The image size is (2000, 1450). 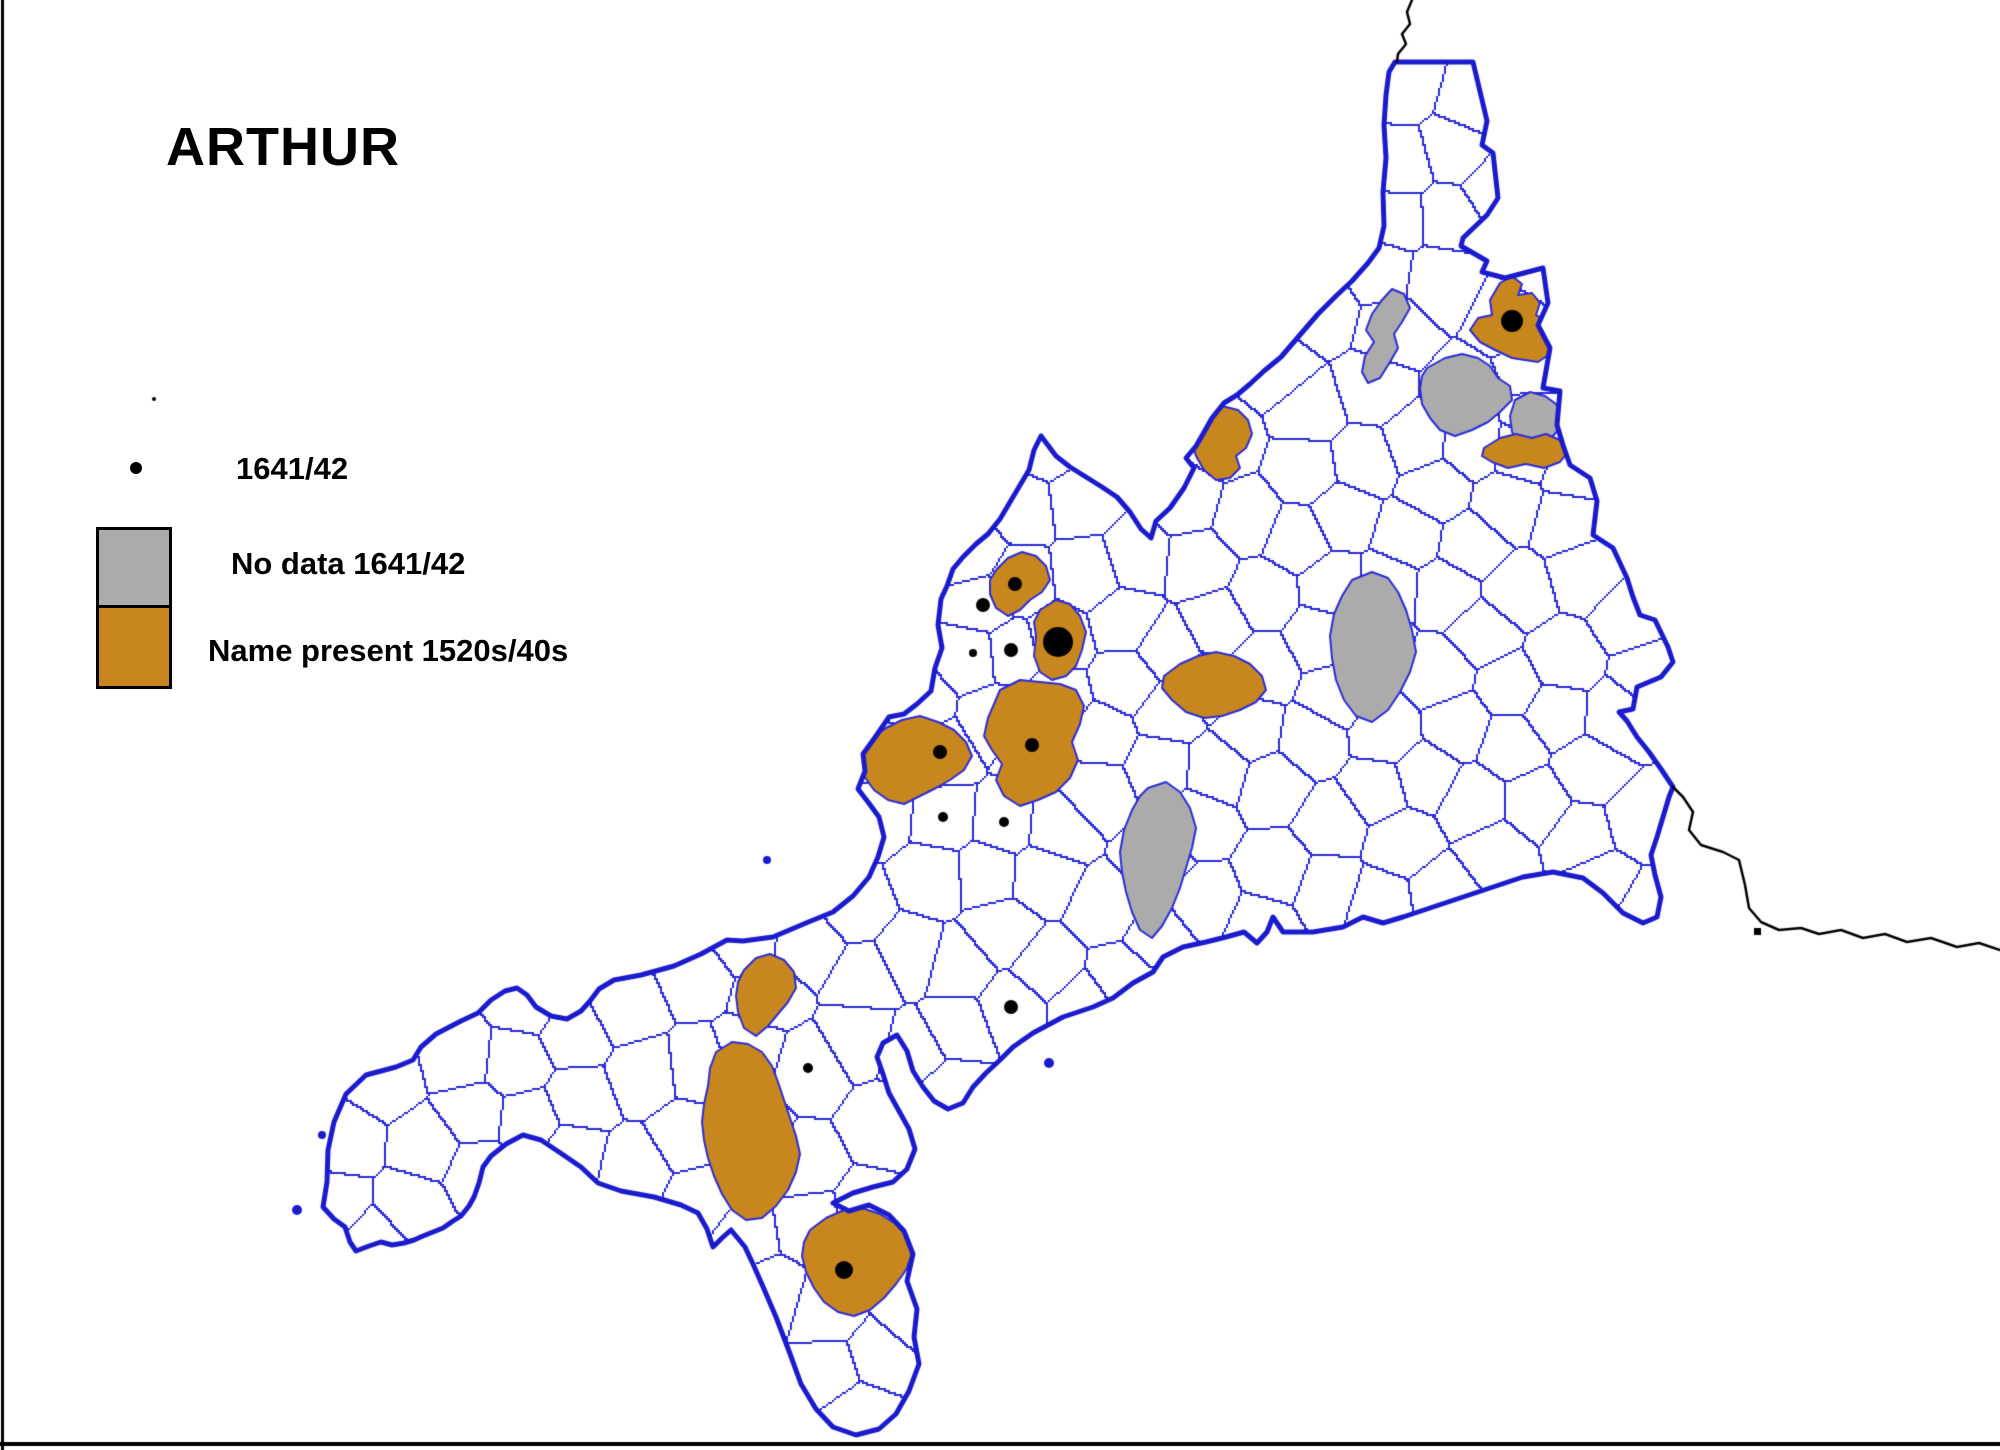 What do you see at coordinates (283, 147) in the screenshot?
I see `map-title: ARTHUR` at bounding box center [283, 147].